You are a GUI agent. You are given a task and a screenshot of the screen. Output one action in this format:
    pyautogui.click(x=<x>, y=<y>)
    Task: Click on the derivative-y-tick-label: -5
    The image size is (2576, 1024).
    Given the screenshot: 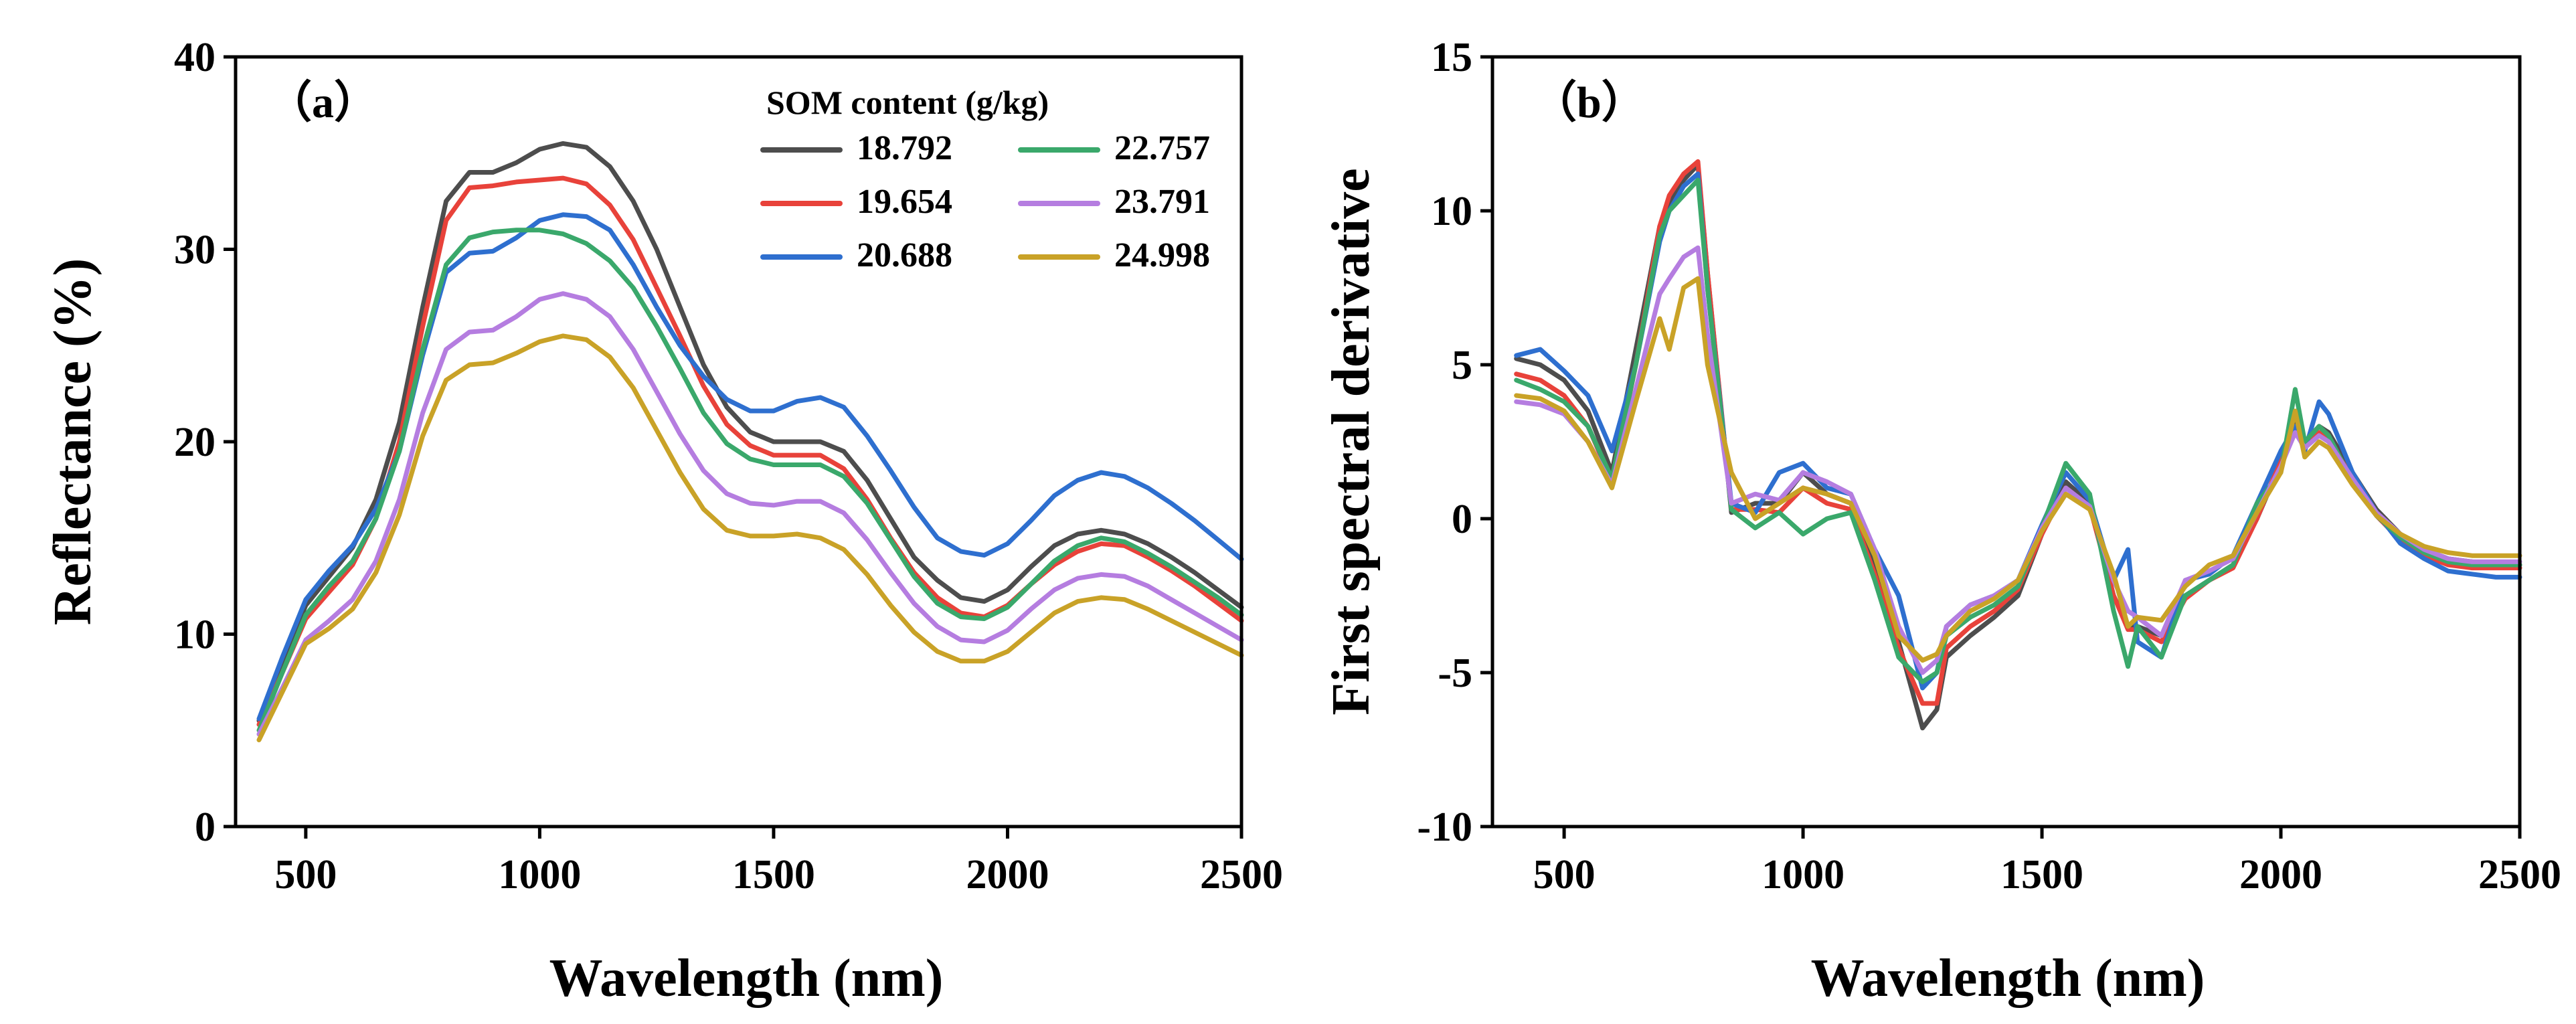 What is the action you would take?
    pyautogui.click(x=1455, y=673)
    